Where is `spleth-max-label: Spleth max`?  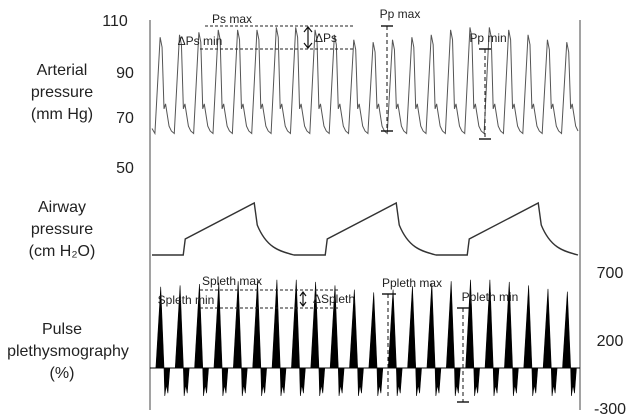
spleth-max-label: Spleth max is located at coordinates (232, 281).